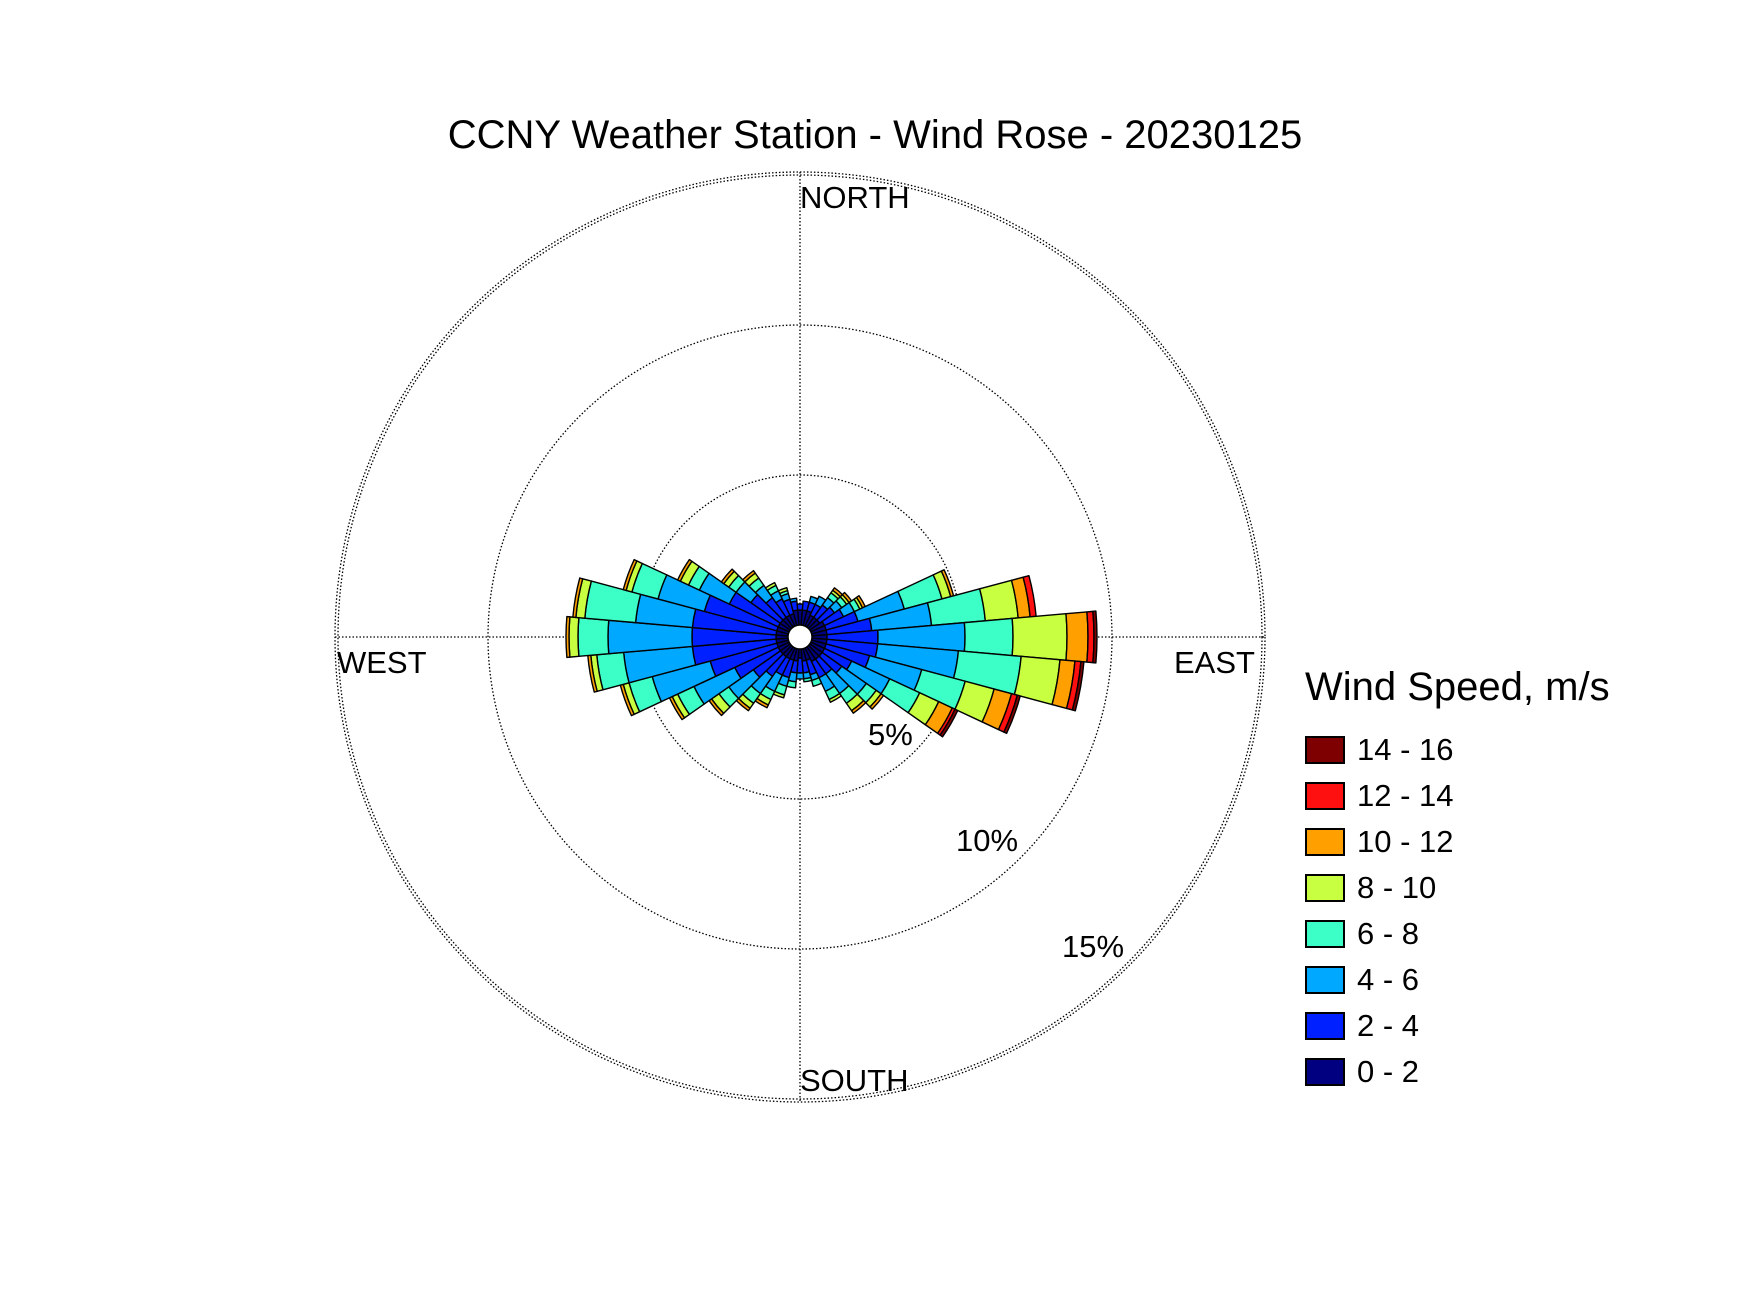  I want to click on legend-item: 4 - 6, so click(1457, 980).